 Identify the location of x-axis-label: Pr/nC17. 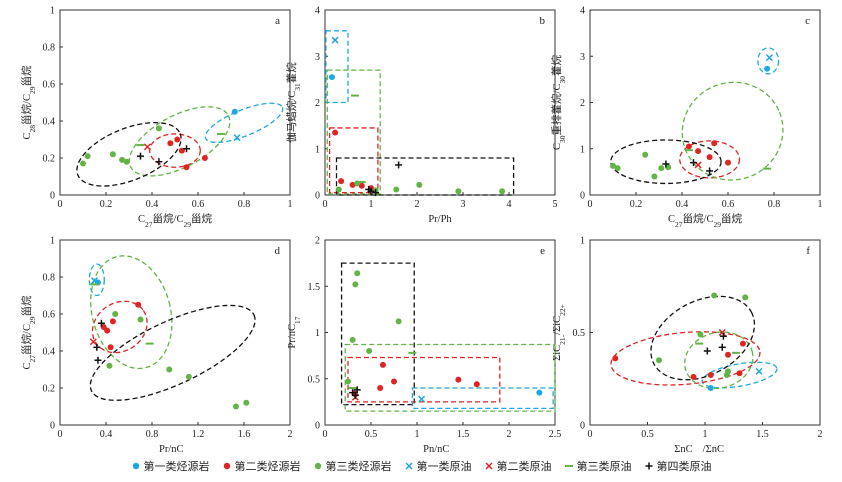
(175, 448).